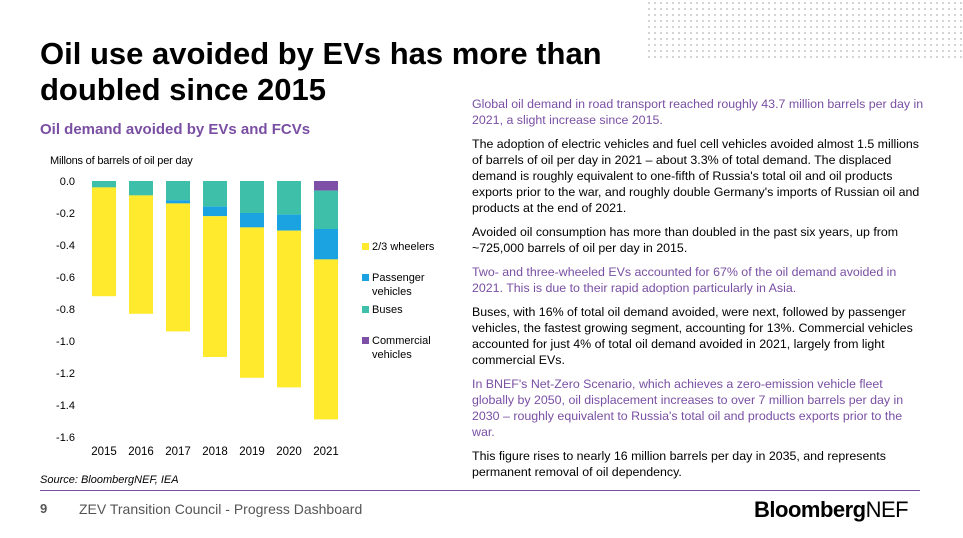 Image resolution: width=963 pixels, height=538 pixels. Describe the element at coordinates (326, 209) in the screenshot. I see `bar-segment-buses-2021` at that location.